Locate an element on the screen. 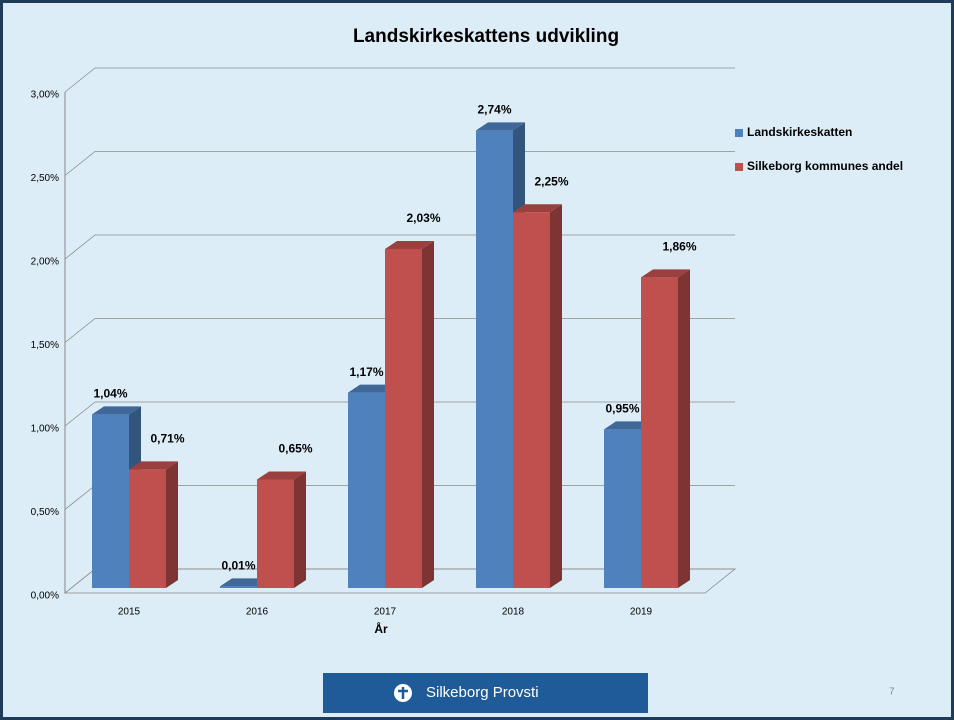  y-tick-label: 0,50% is located at coordinates (45, 512).